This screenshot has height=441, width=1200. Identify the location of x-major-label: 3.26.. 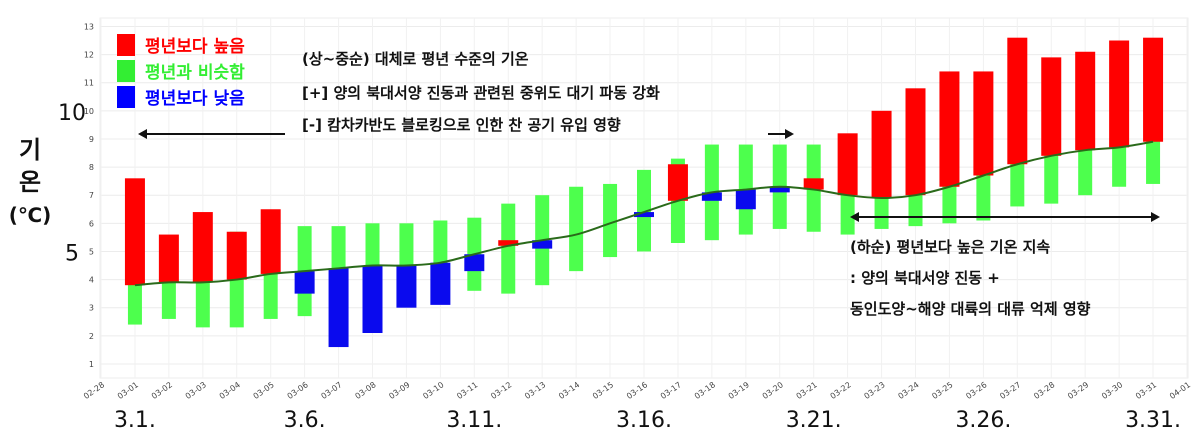
(983, 420).